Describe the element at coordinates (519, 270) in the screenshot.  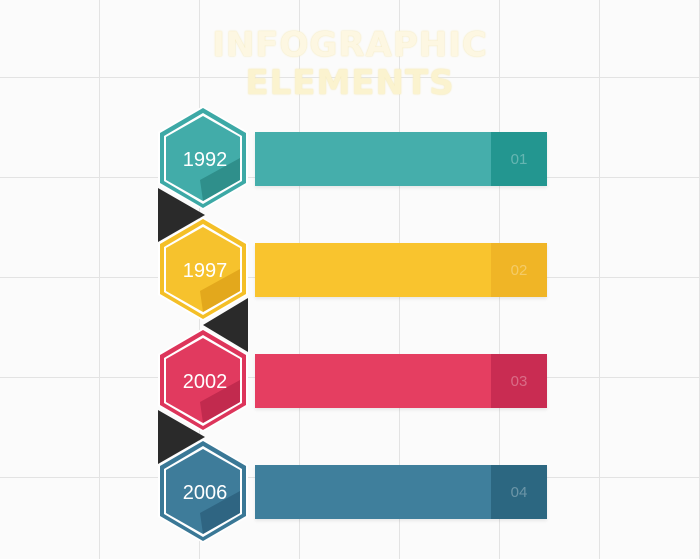
I see `bar-number-tab-2: 02` at that location.